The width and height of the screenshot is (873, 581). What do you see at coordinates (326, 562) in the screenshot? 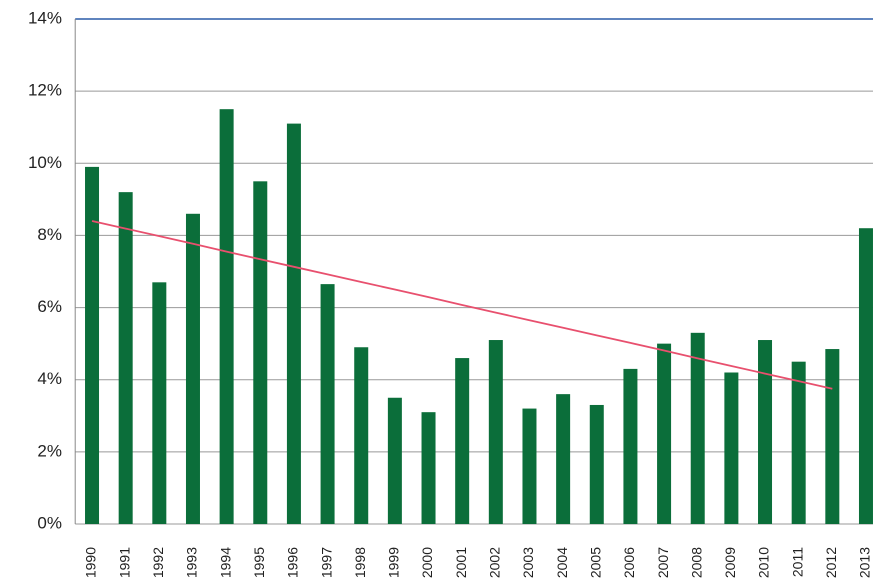
I see `x-tick-label: 1997` at bounding box center [326, 562].